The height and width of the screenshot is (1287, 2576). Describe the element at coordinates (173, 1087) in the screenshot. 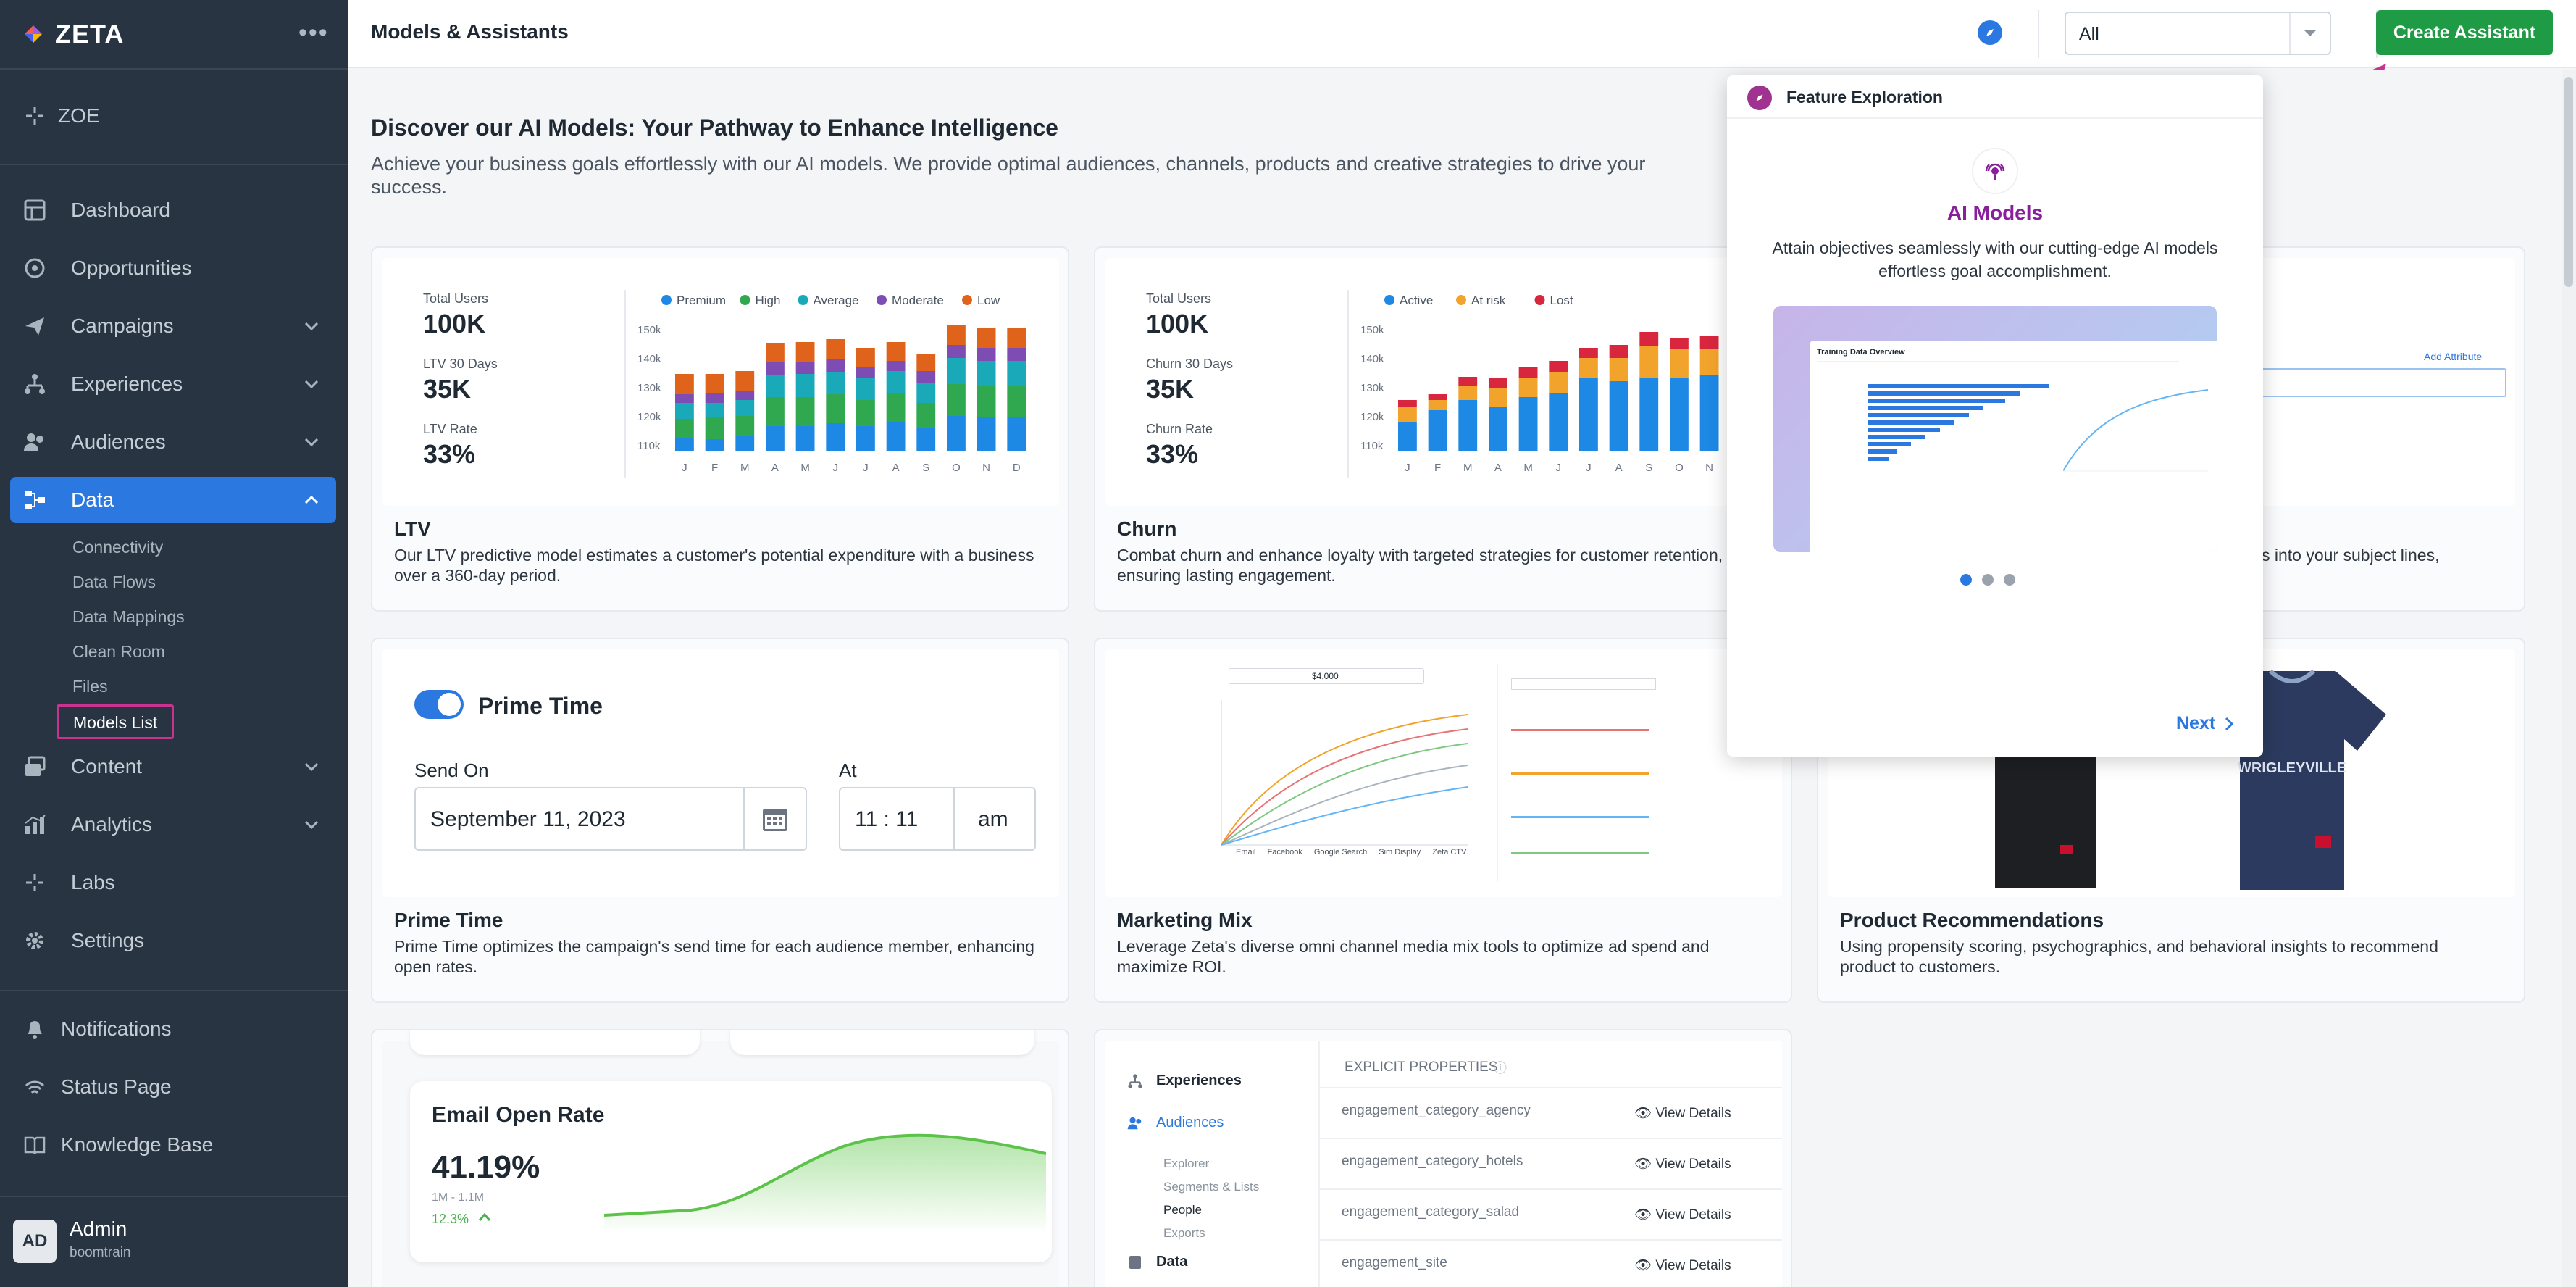

I see `sidebar-item-status-page: Status Page` at that location.